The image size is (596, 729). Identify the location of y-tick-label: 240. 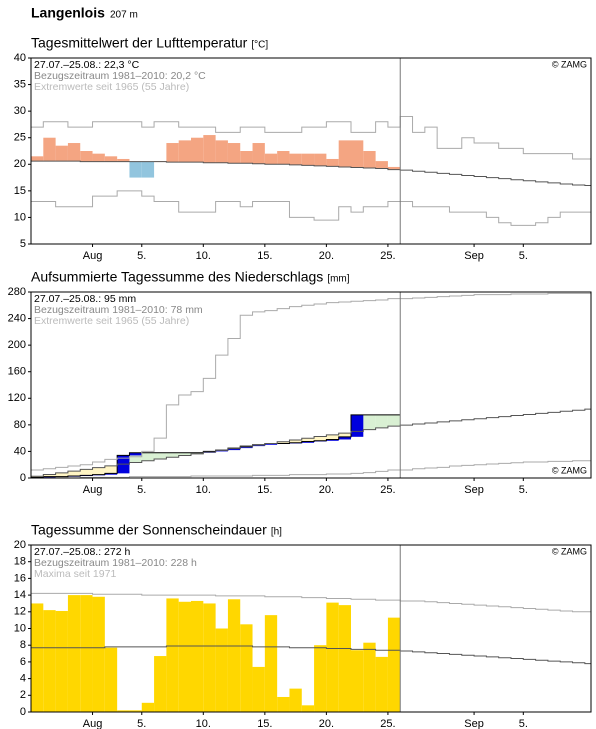
(17, 318).